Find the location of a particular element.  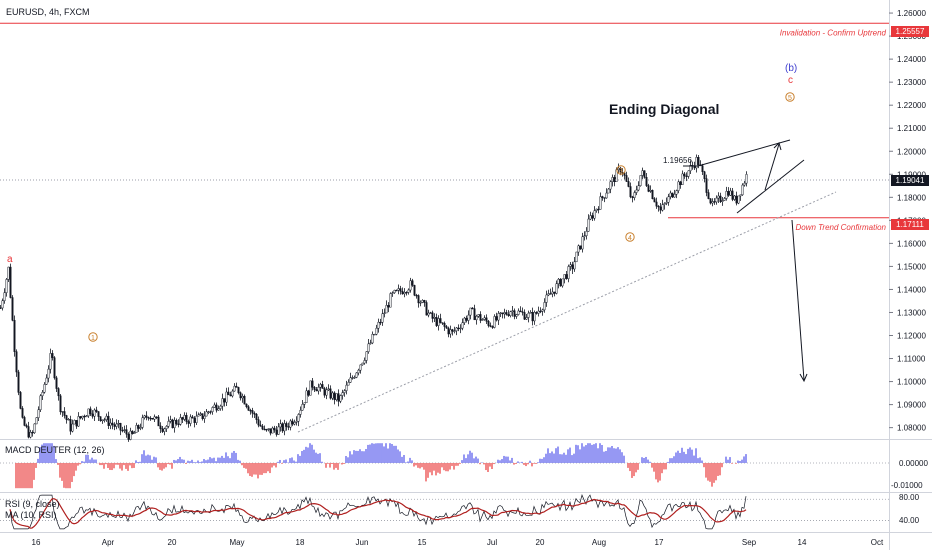

time-tick-label: May is located at coordinates (236, 542).